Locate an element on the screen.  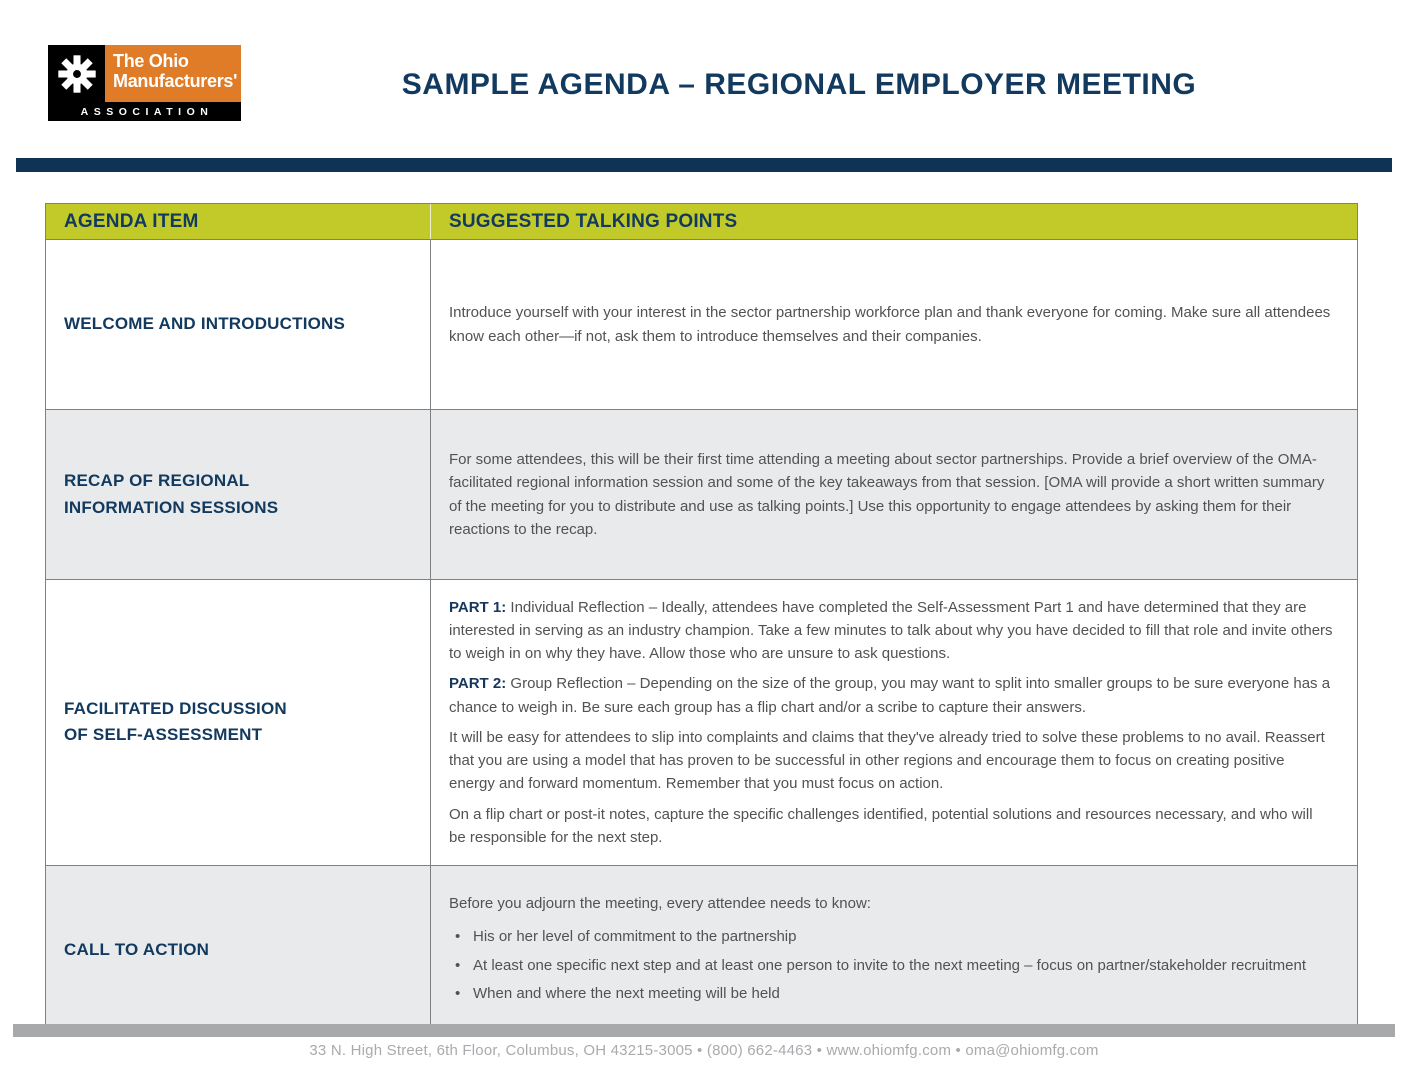
agenda-item-label: CALL TO ACTION is located at coordinates (137, 949).